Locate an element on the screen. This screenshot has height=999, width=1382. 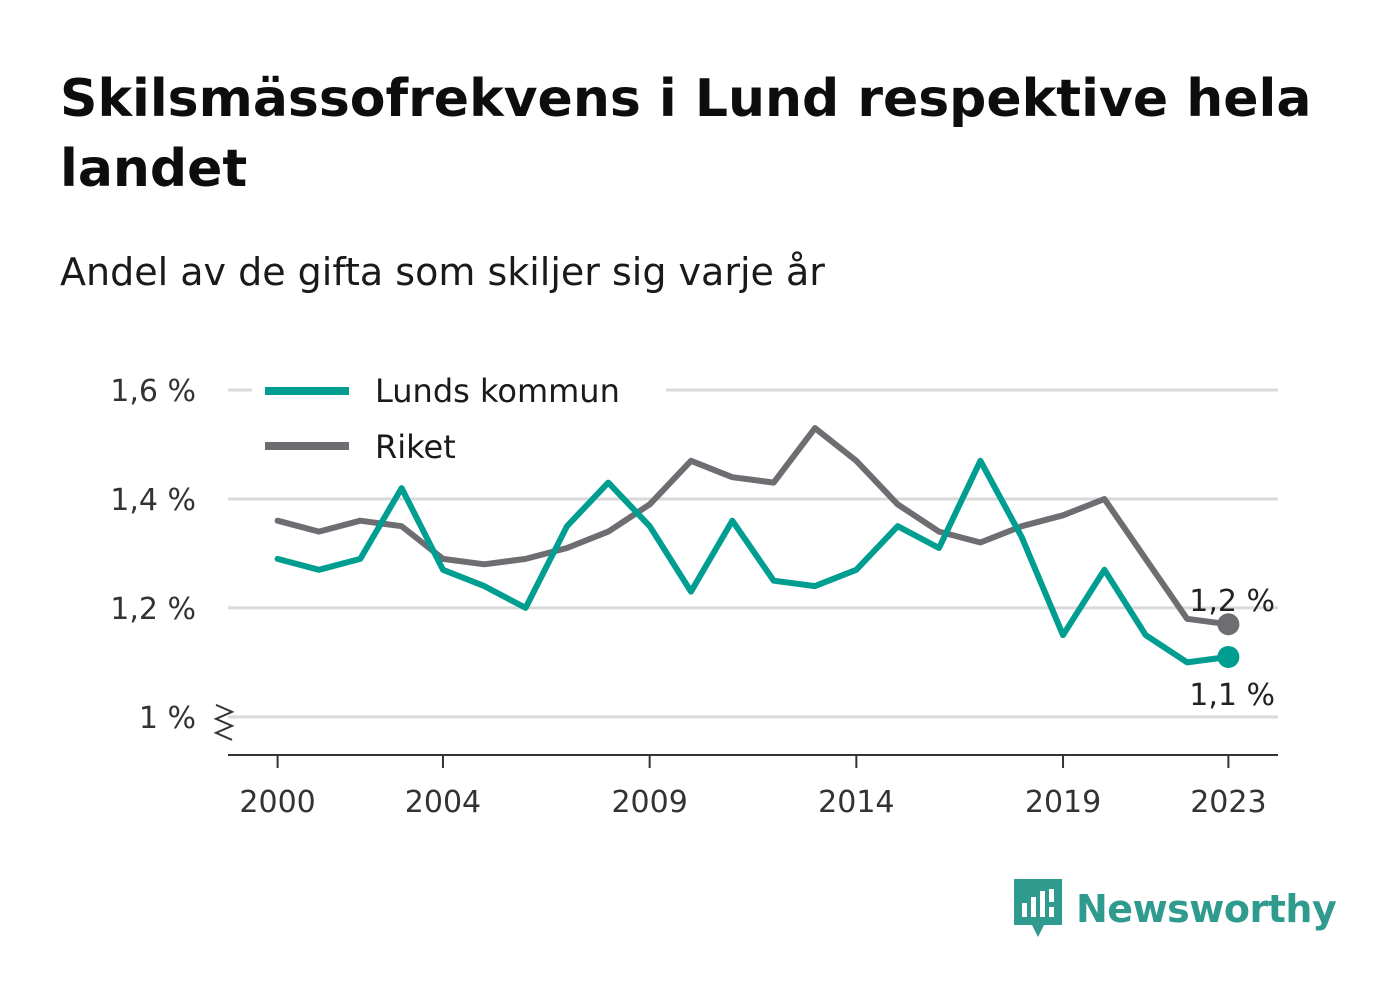
y-tick-label: 1 % is located at coordinates (167, 718).